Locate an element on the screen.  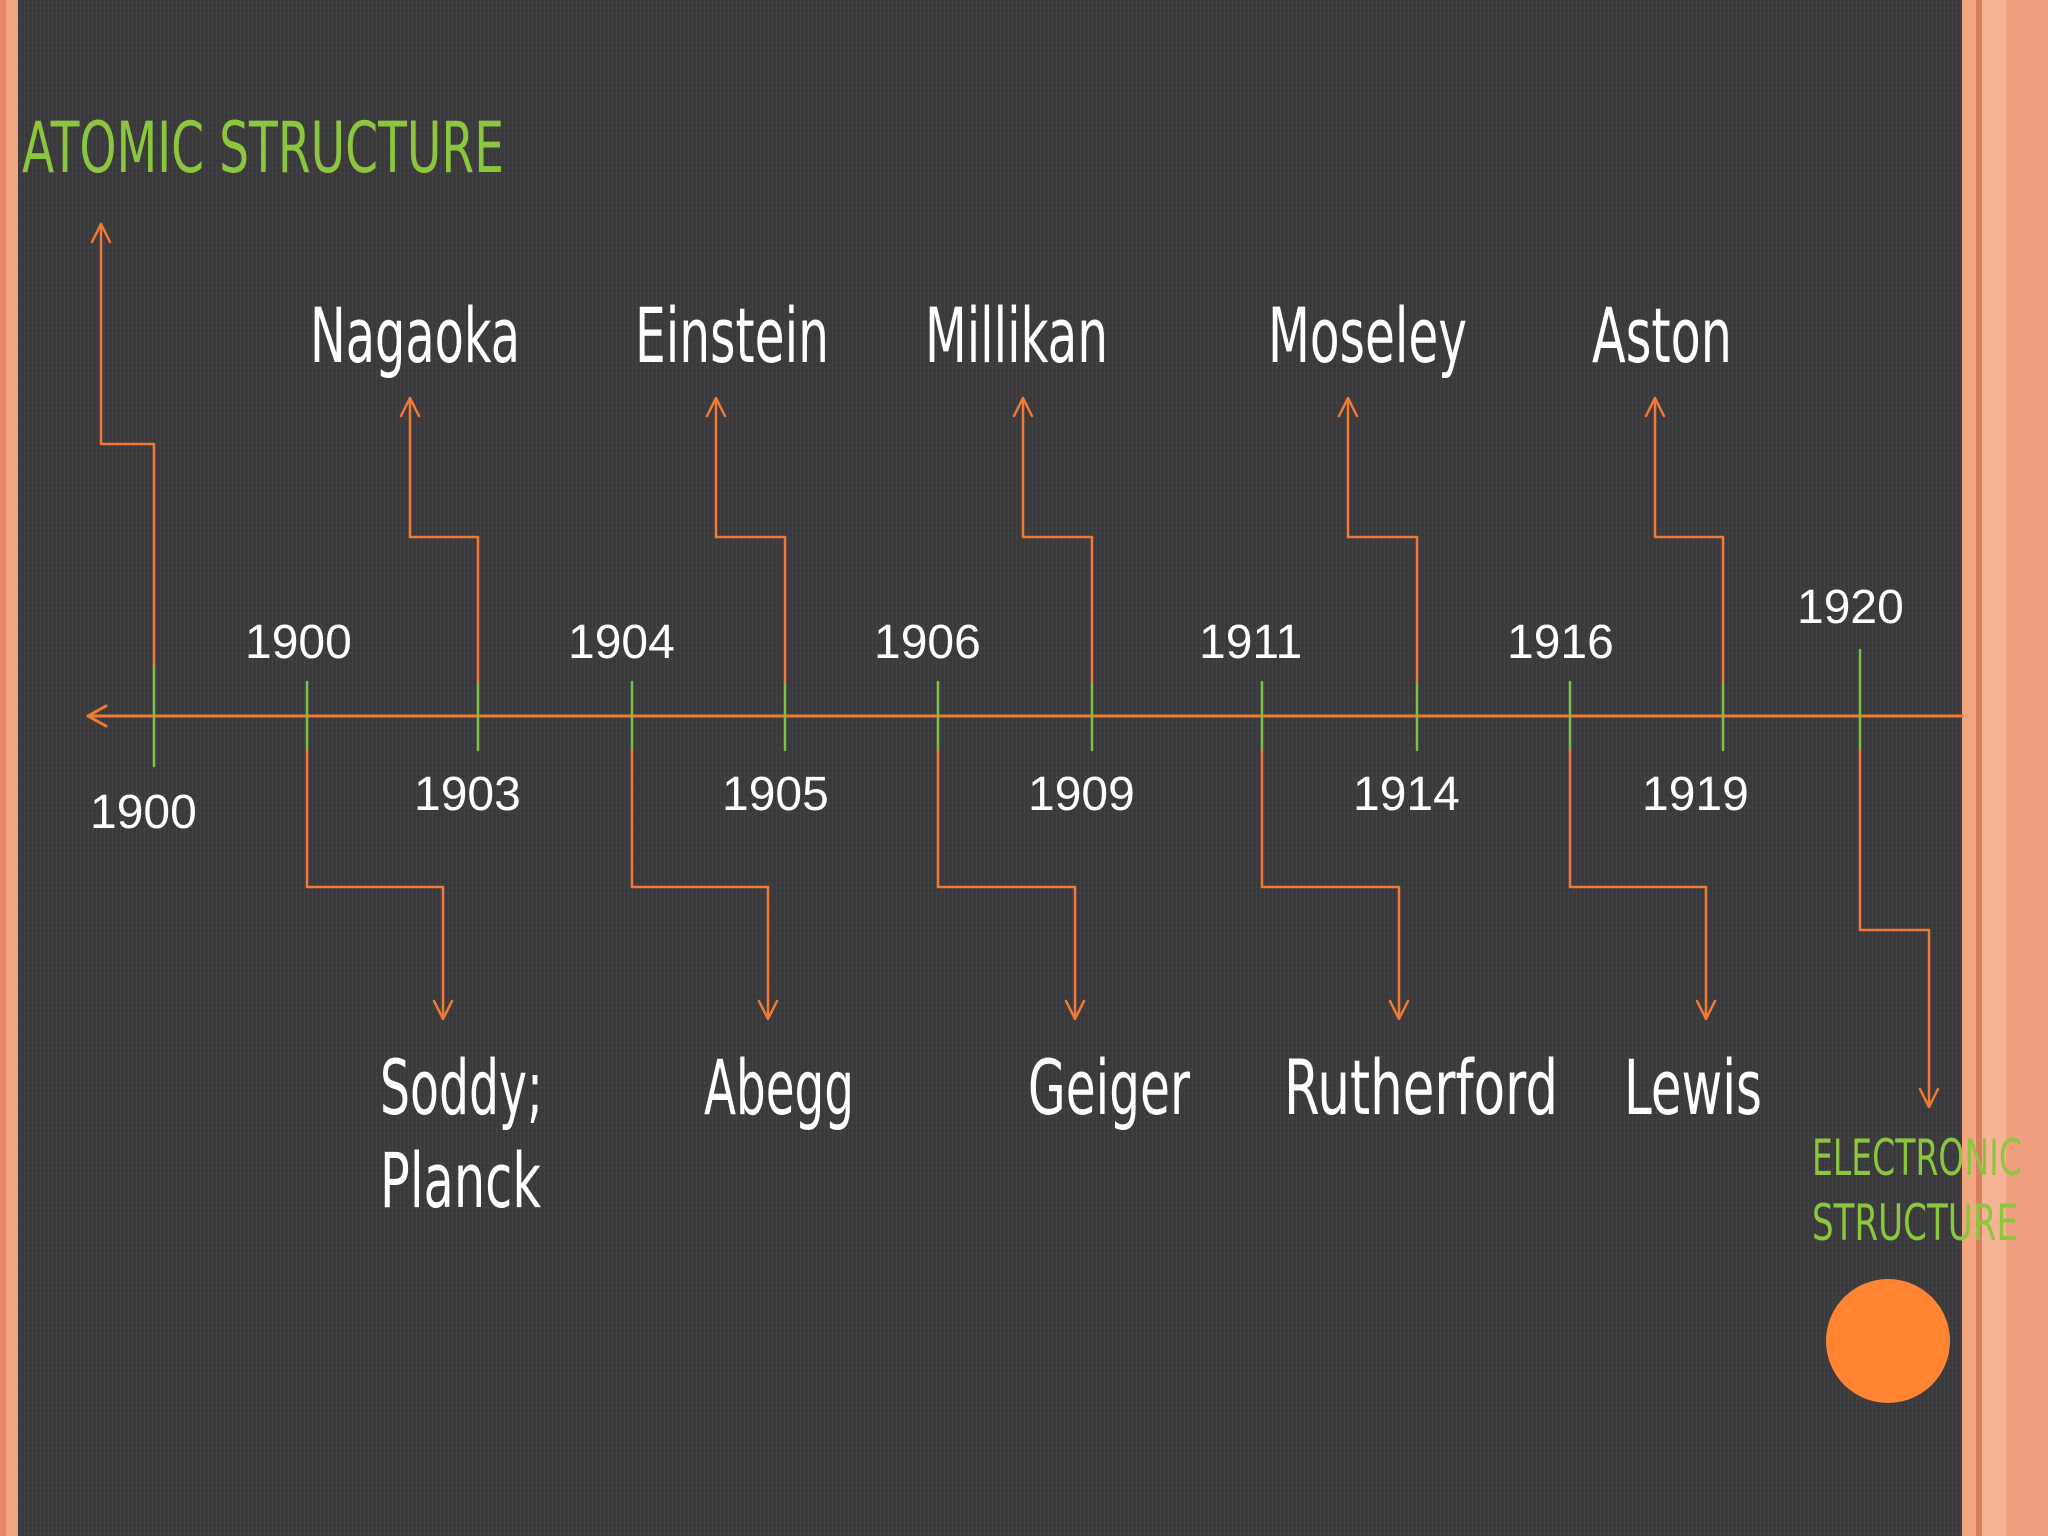
scientist-name-einstein: Einstein is located at coordinates (732, 335).